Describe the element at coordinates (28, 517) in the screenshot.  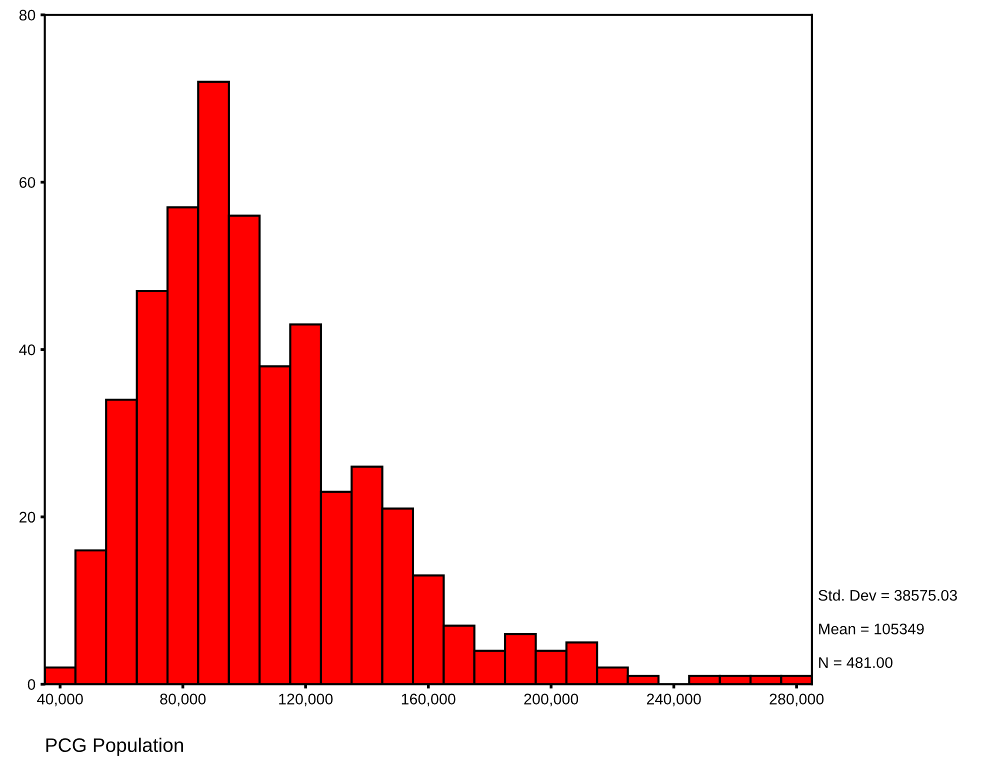
I see `y-tick-label: 20` at that location.